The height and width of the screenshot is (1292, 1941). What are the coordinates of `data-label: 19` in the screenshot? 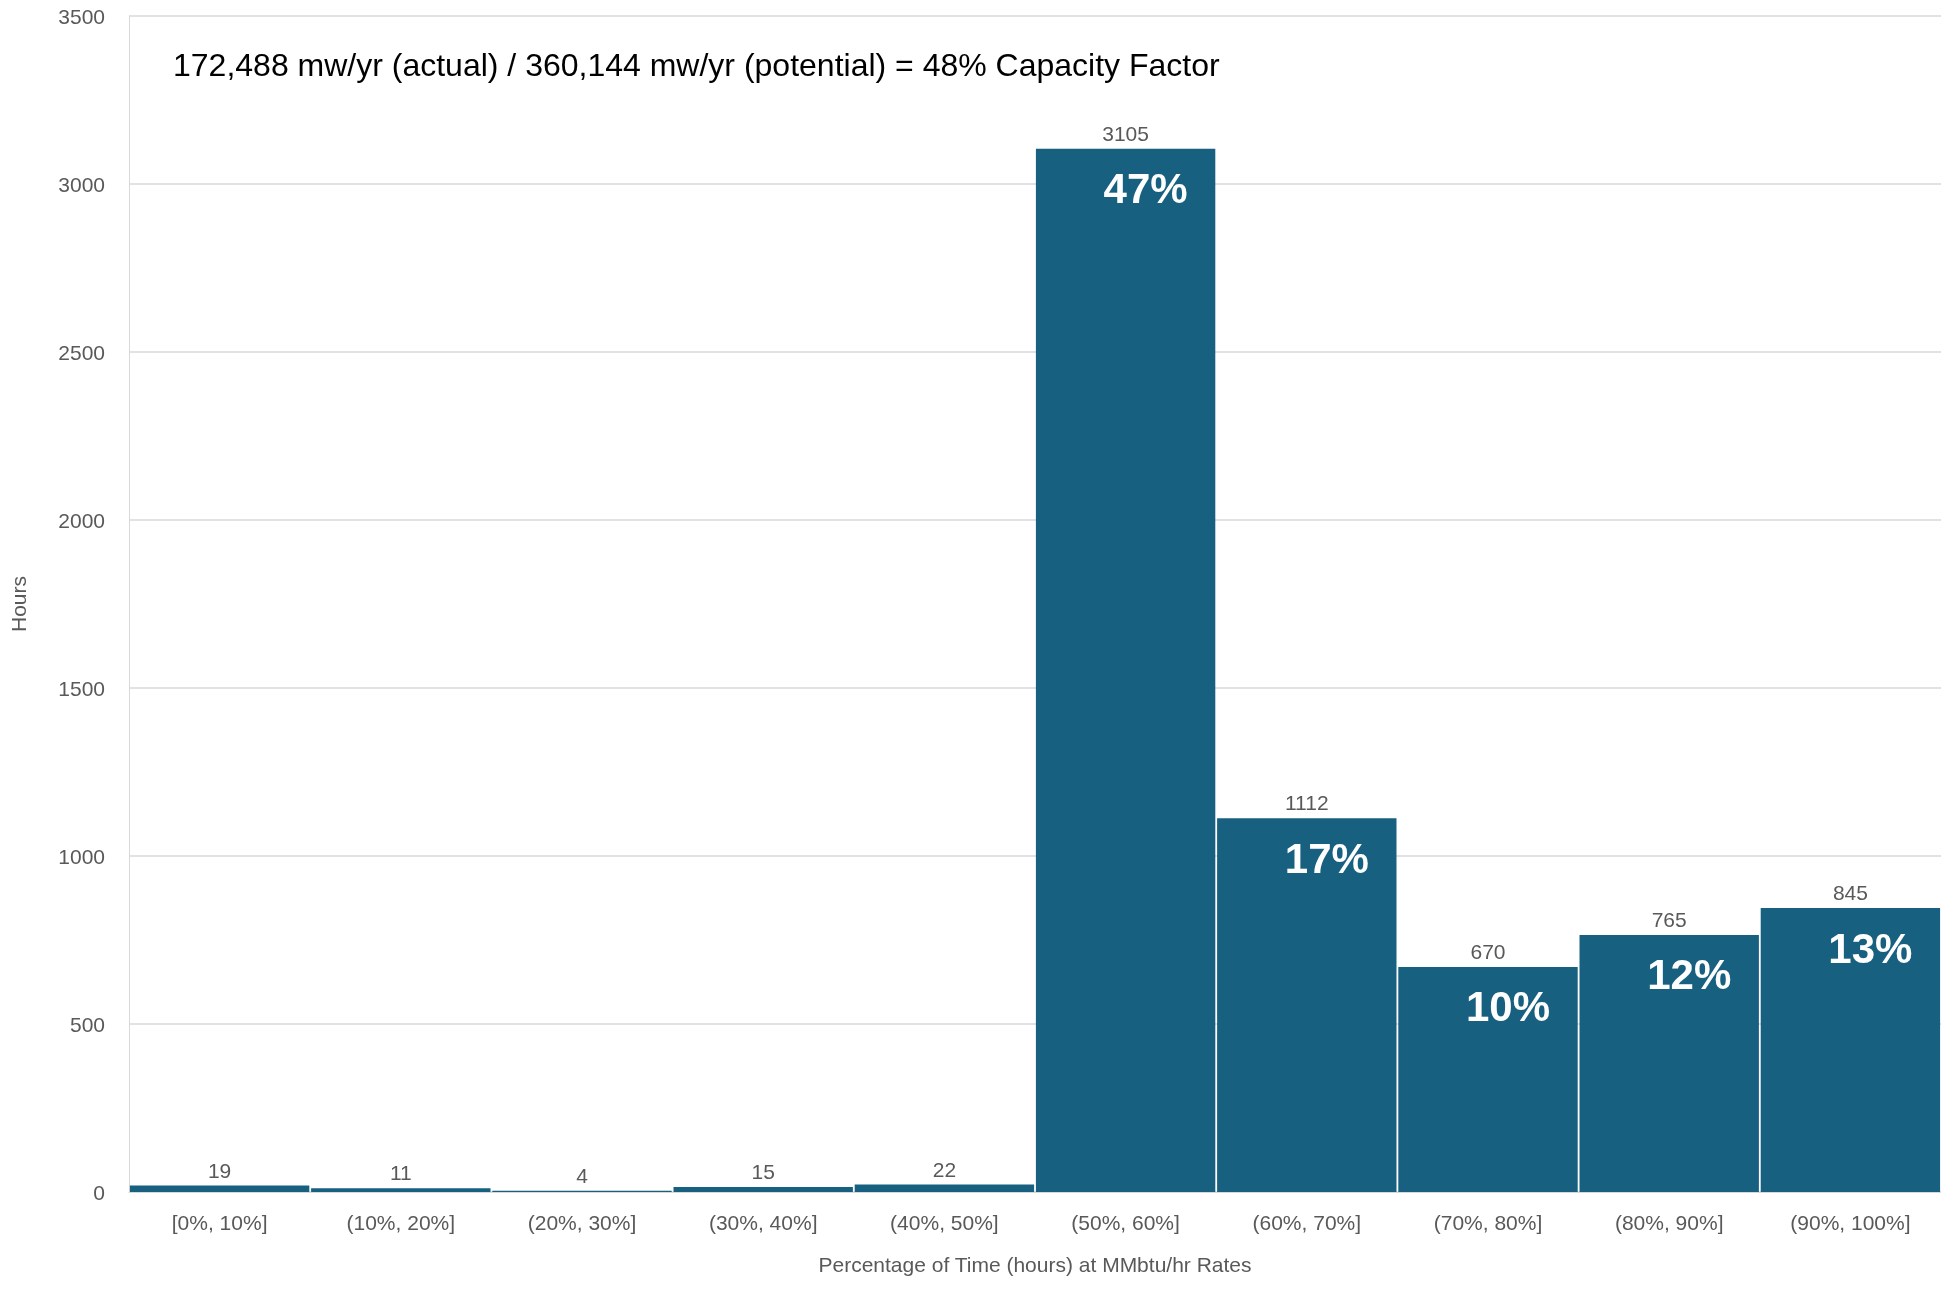 It's located at (219, 1170).